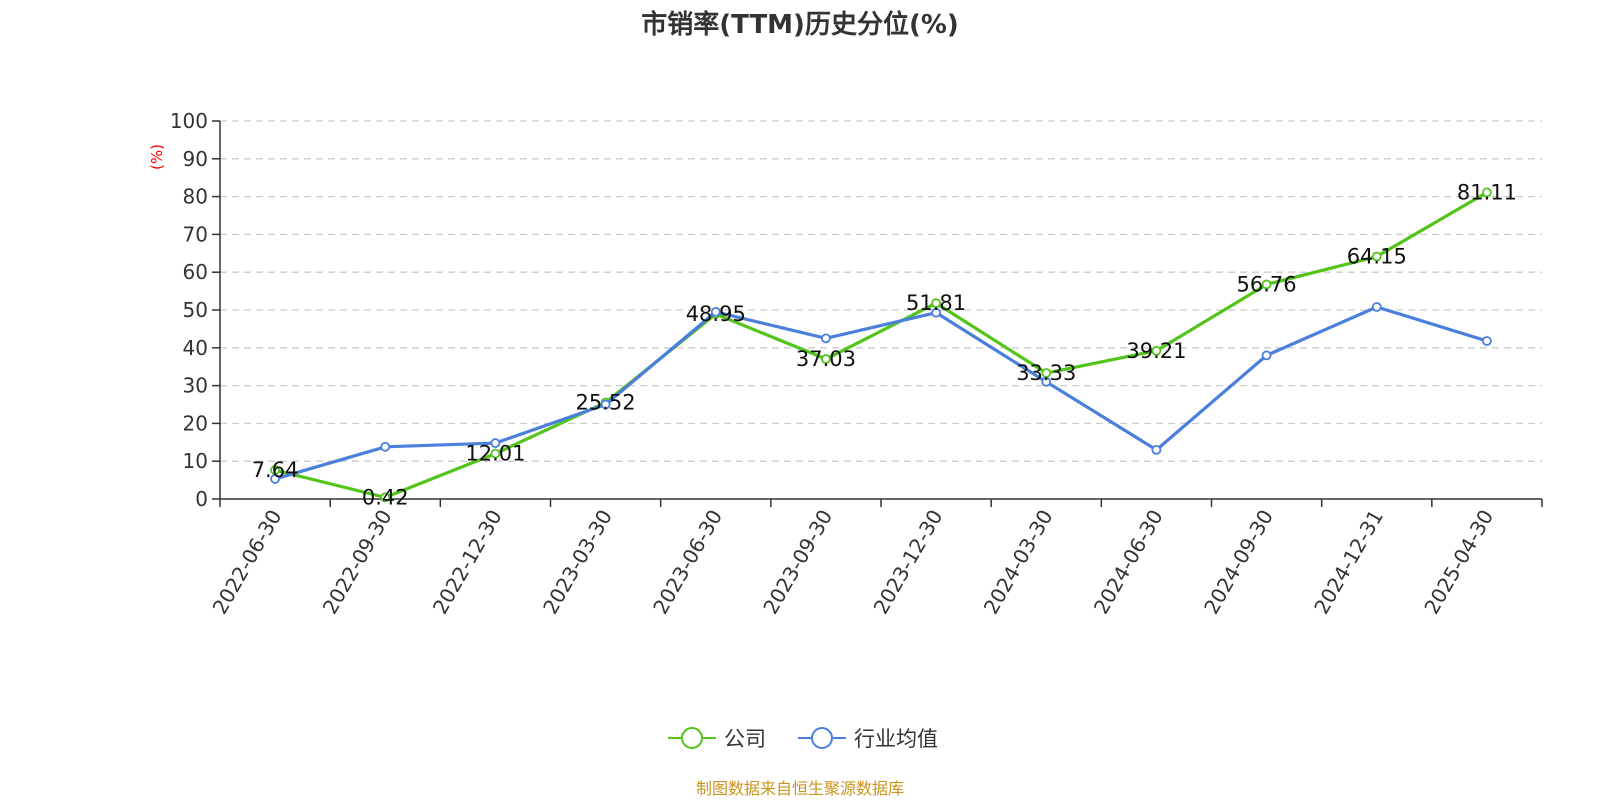 This screenshot has width=1600, height=800. I want to click on y-axis-unit: (%), so click(157, 157).